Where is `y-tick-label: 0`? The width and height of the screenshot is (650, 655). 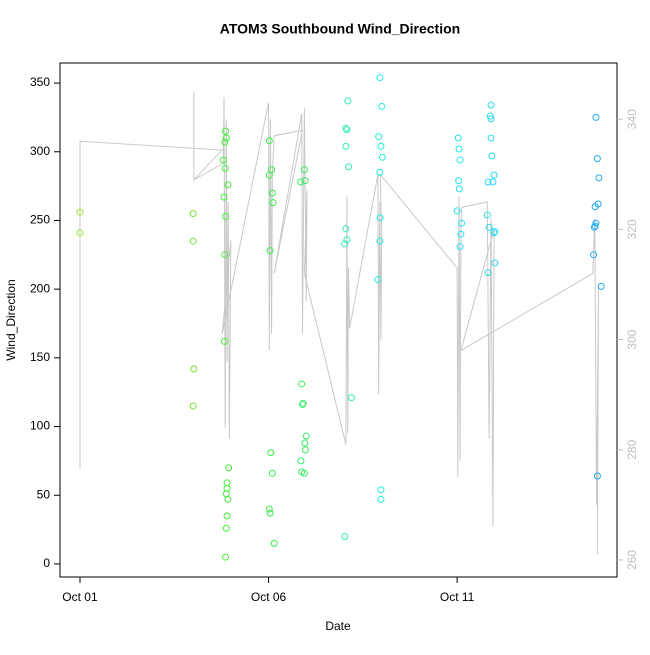 y-tick-label: 0 is located at coordinates (46, 563).